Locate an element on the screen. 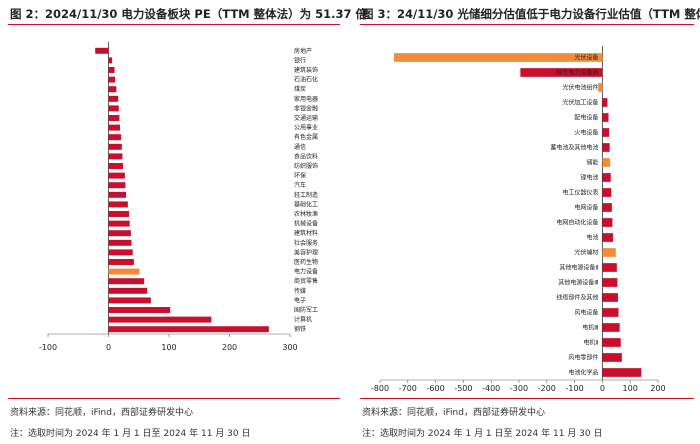 This screenshot has height=444, width=700. right-title-rule is located at coordinates (527, 24).